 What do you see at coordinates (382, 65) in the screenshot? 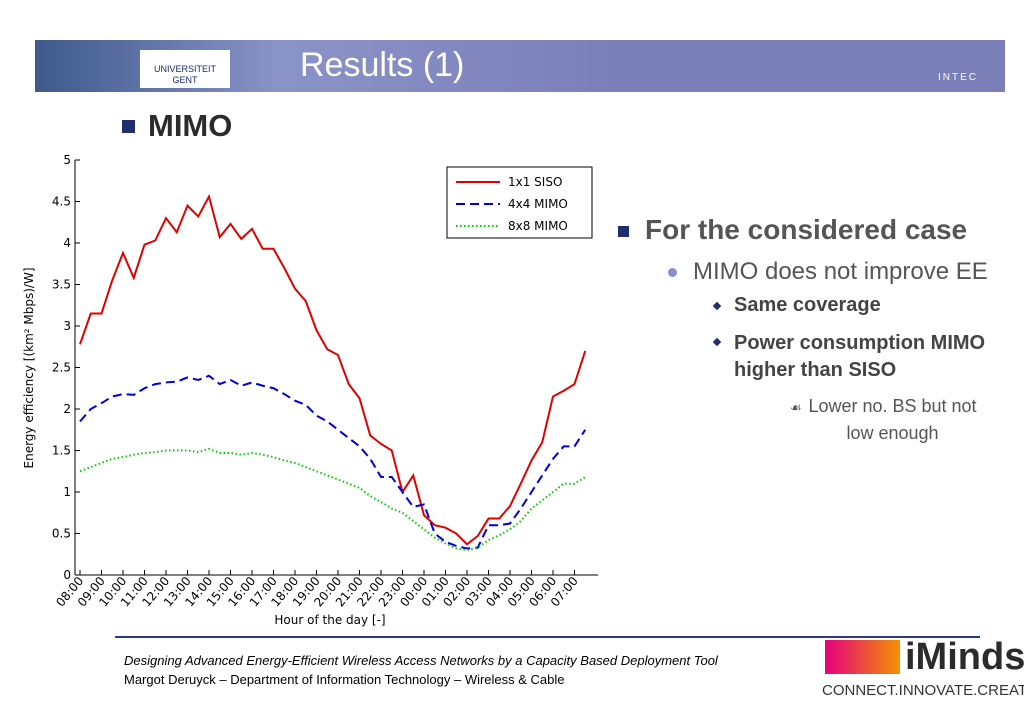
I see `slide-title: Results (1)` at bounding box center [382, 65].